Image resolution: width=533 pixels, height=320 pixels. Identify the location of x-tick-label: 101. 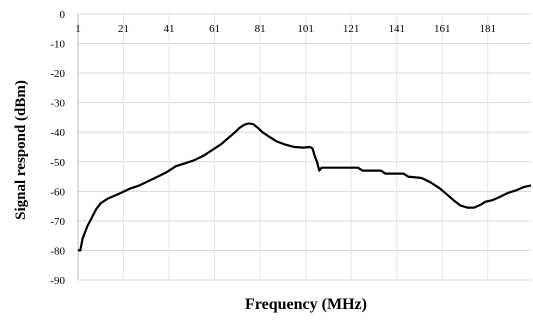
(305, 29).